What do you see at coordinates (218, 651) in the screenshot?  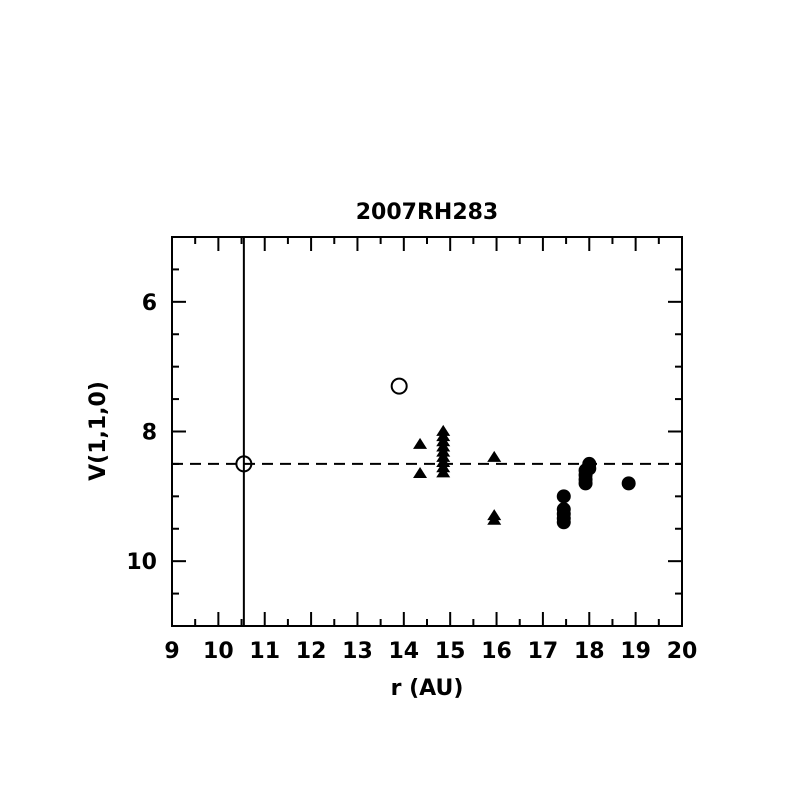 I see `x-tick-label: 10` at bounding box center [218, 651].